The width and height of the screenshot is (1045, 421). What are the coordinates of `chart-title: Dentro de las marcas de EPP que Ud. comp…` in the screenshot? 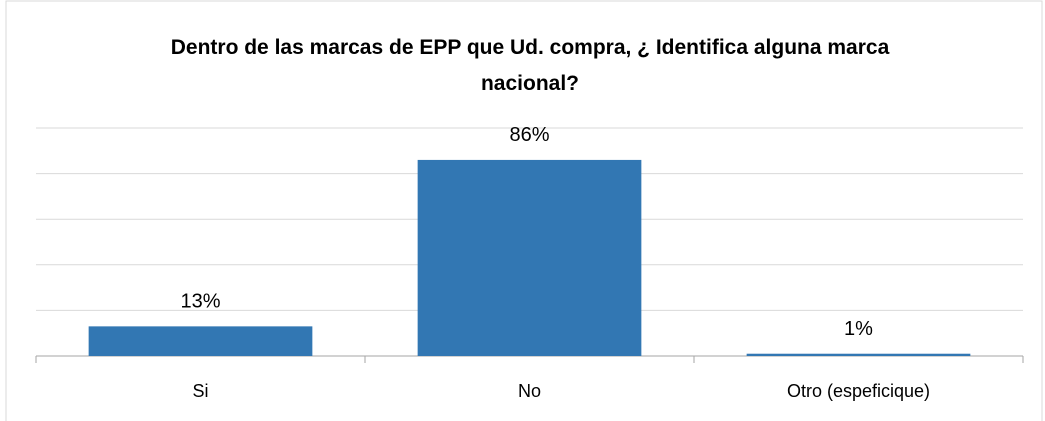 It's located at (530, 65).